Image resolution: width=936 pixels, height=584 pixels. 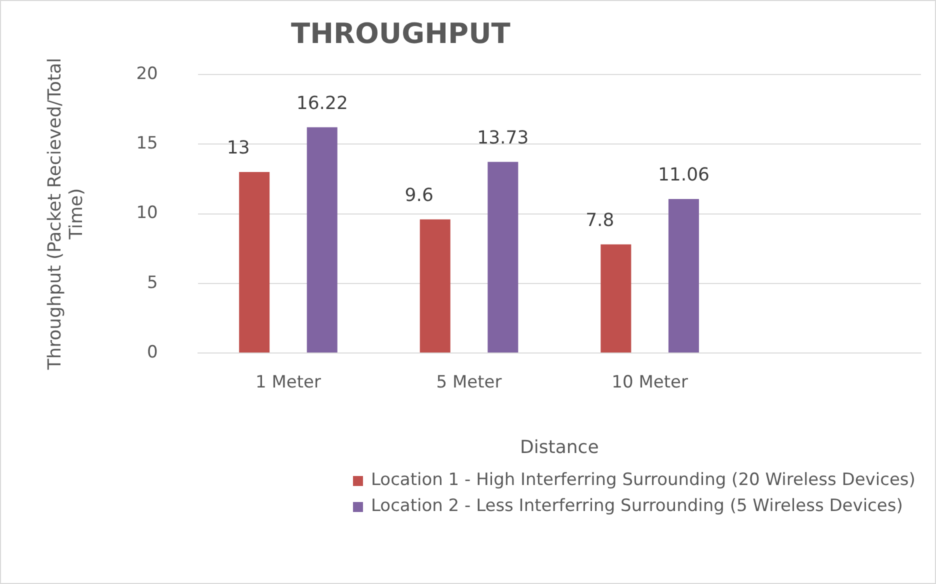 What do you see at coordinates (650, 382) in the screenshot?
I see `x-tick-label: 10 Meter` at bounding box center [650, 382].